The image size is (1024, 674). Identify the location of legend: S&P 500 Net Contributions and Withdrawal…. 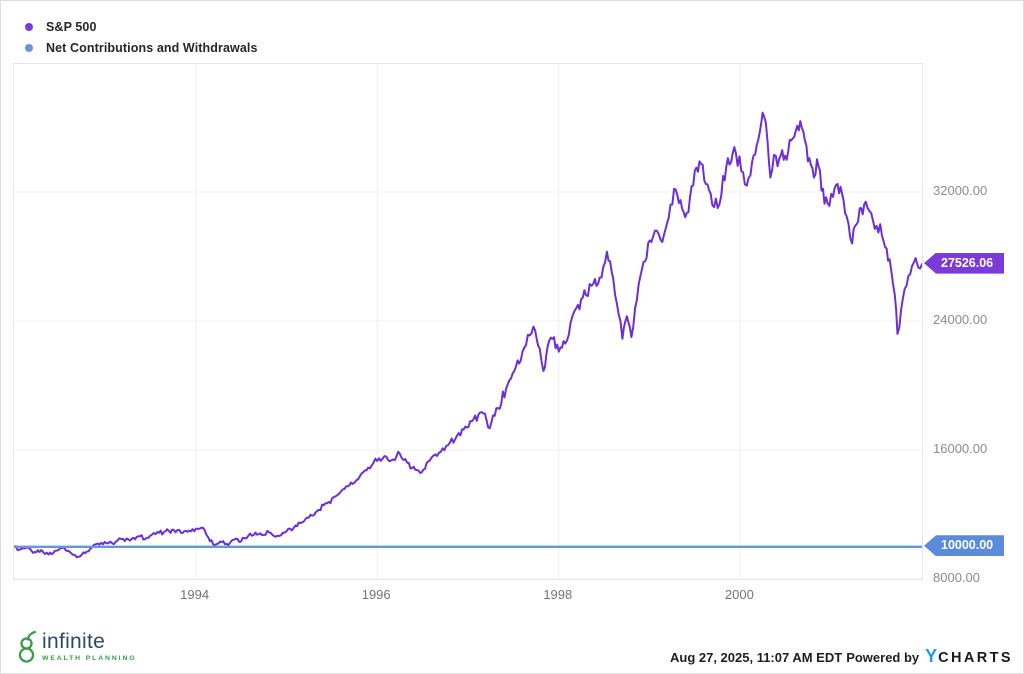
(141, 37).